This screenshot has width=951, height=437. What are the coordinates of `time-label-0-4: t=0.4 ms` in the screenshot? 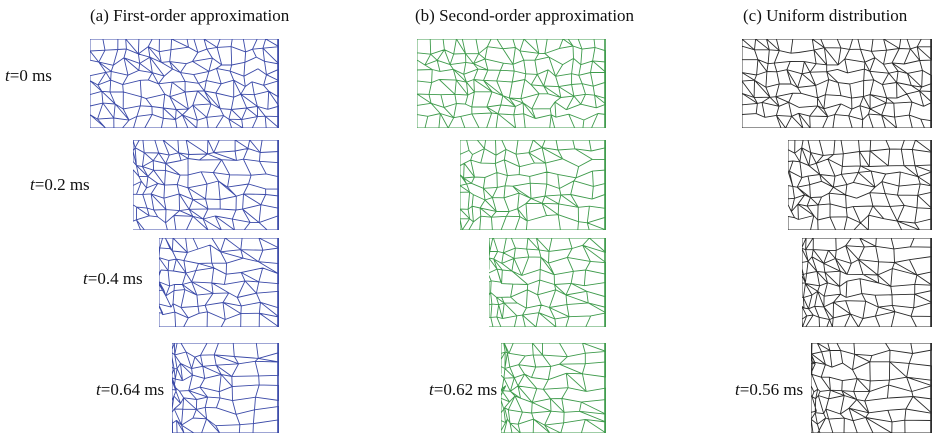 It's located at (113, 278).